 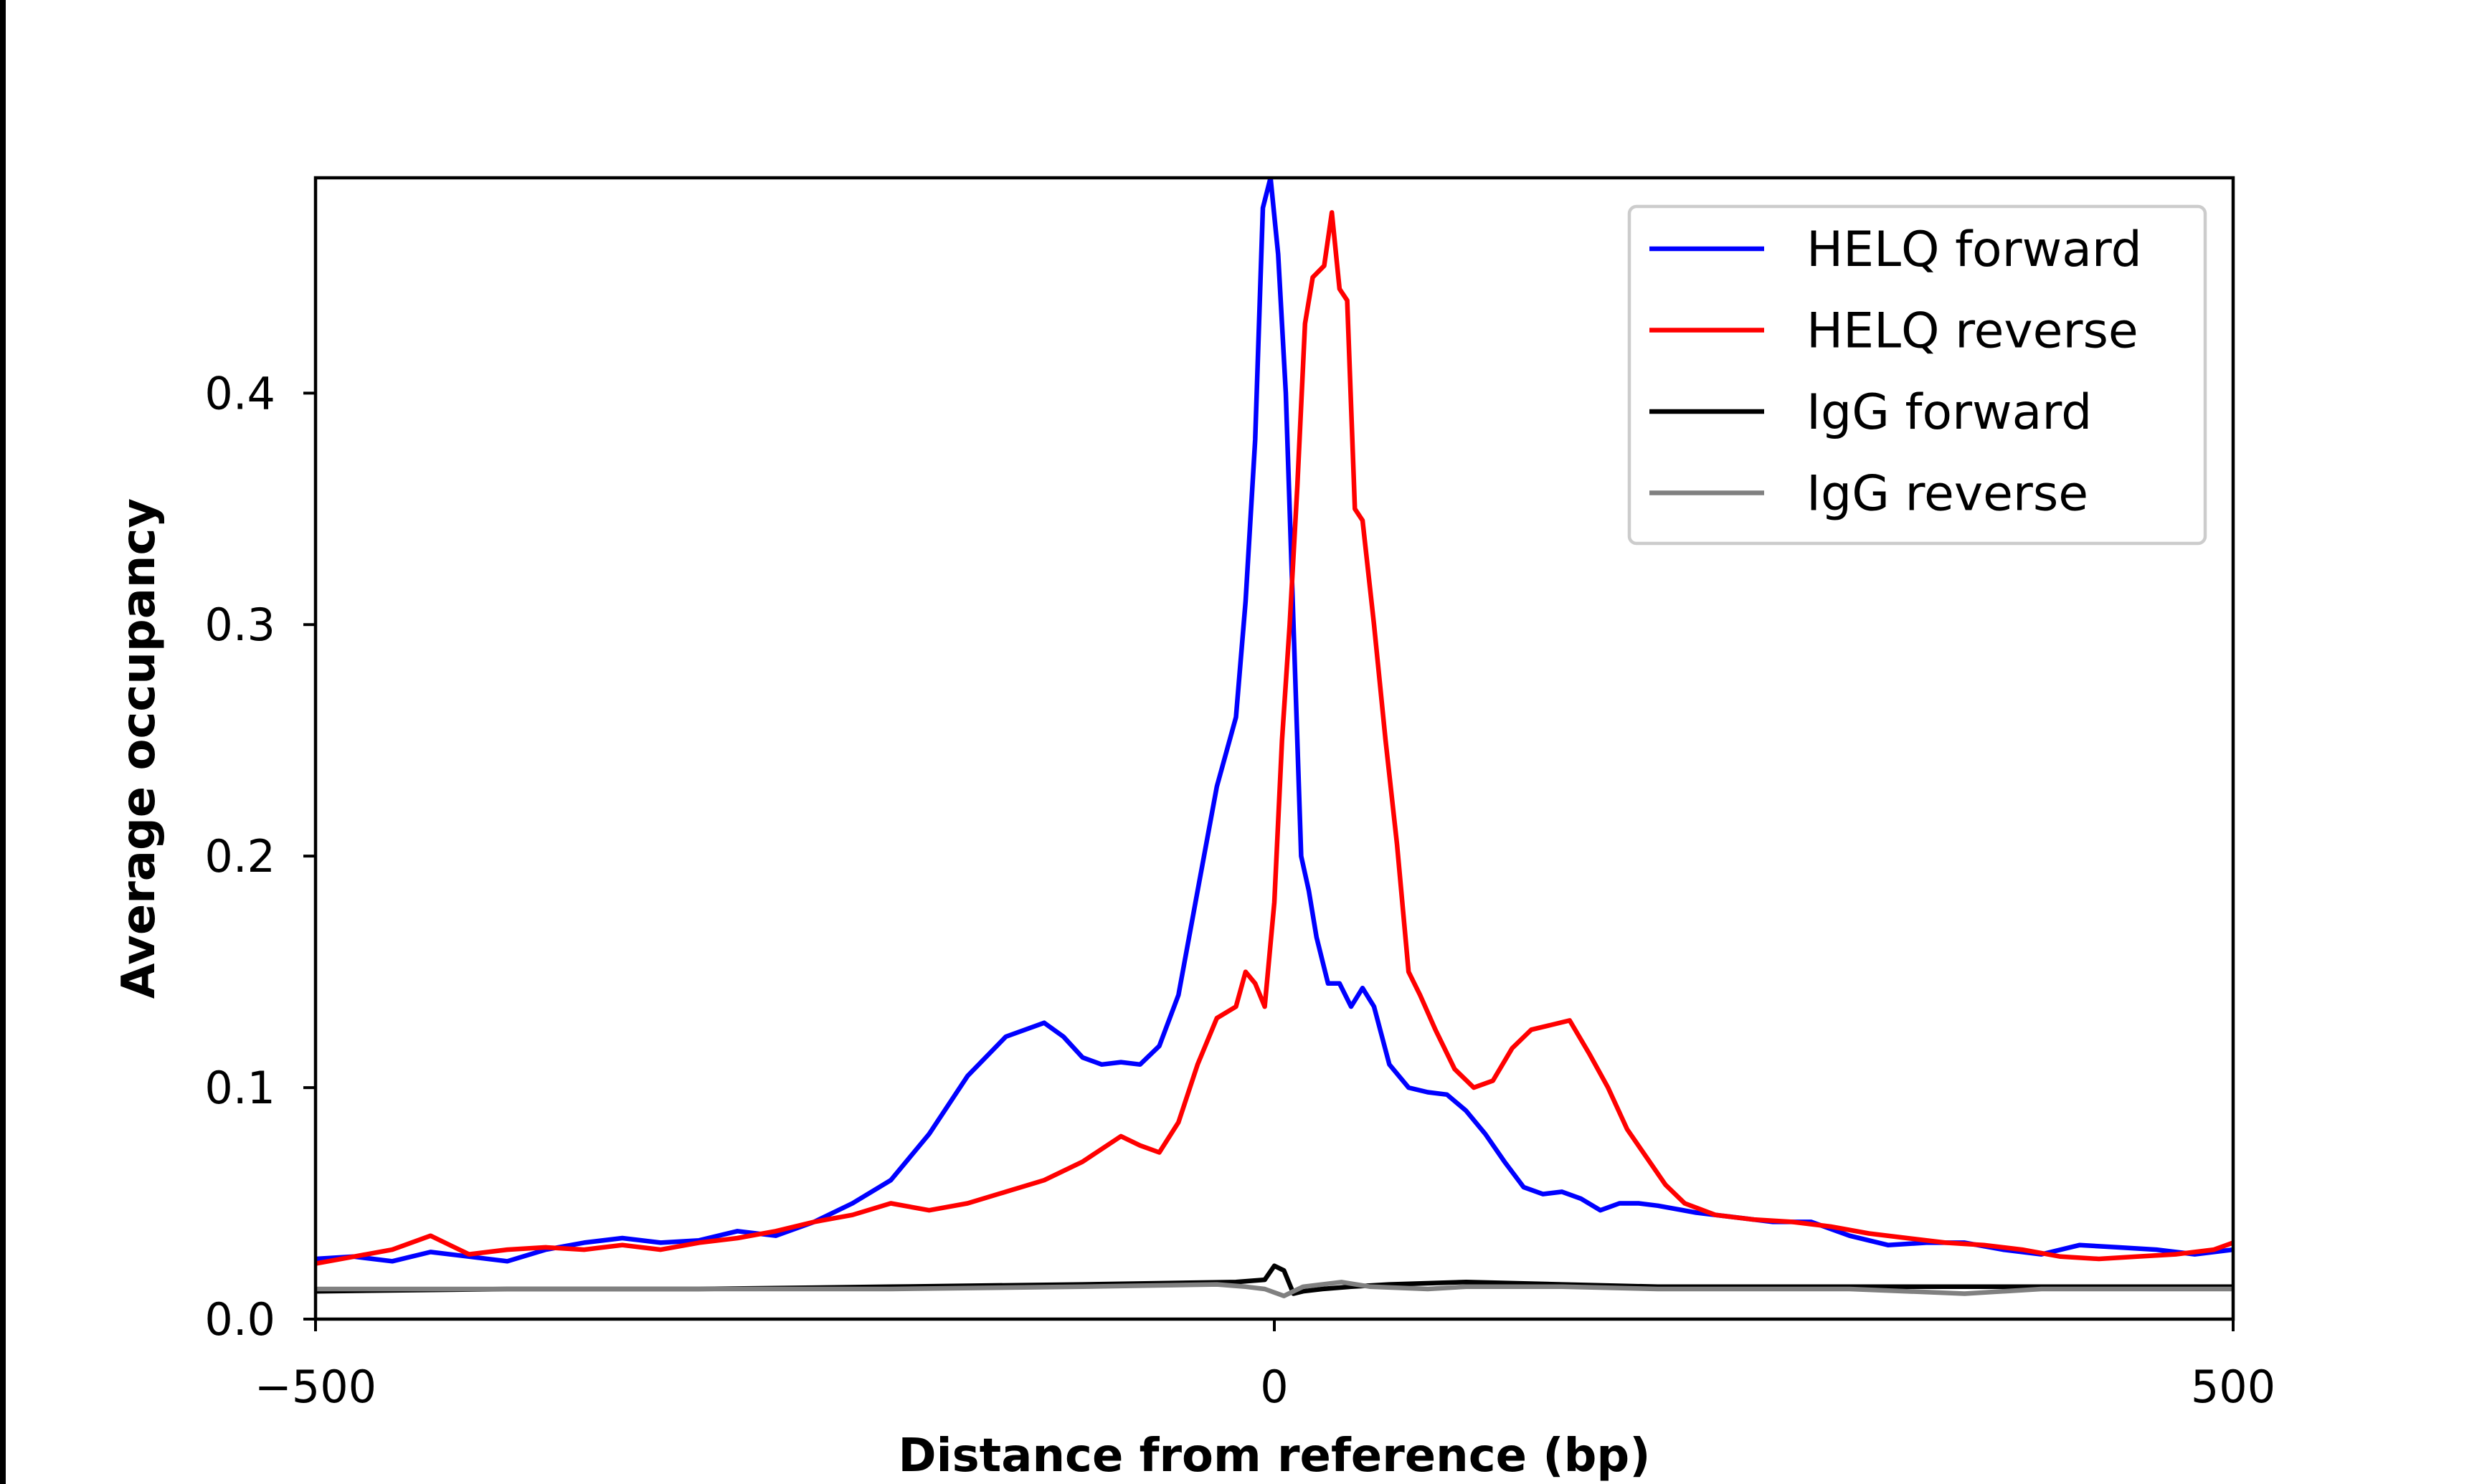 I want to click on y-tick-label: 0.1, so click(x=240, y=1088).